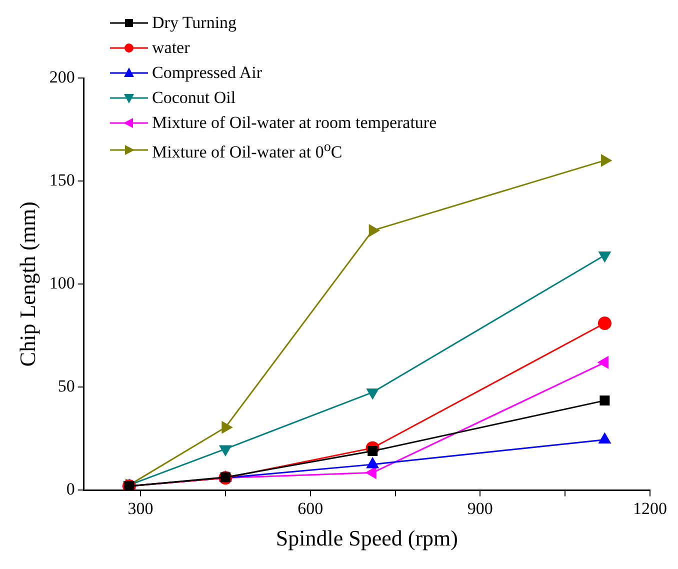  Describe the element at coordinates (194, 23) in the screenshot. I see `legend-label: Dry Turning` at that location.